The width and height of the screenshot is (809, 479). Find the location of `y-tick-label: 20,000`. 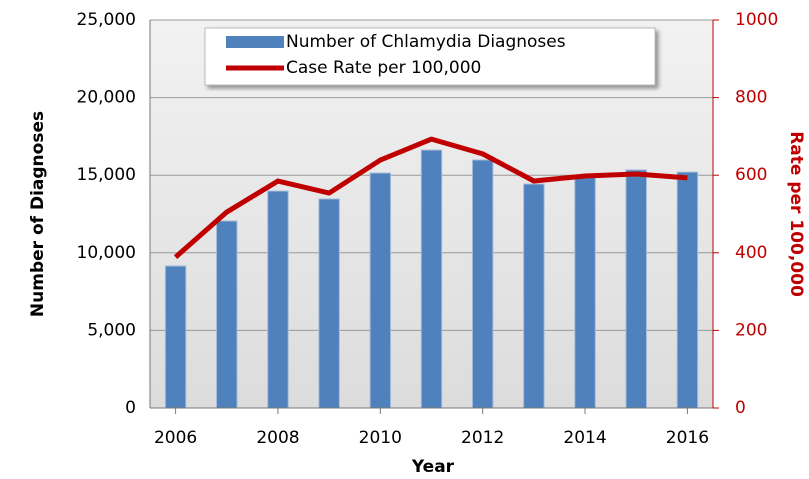

y-tick-label: 20,000 is located at coordinates (106, 98).